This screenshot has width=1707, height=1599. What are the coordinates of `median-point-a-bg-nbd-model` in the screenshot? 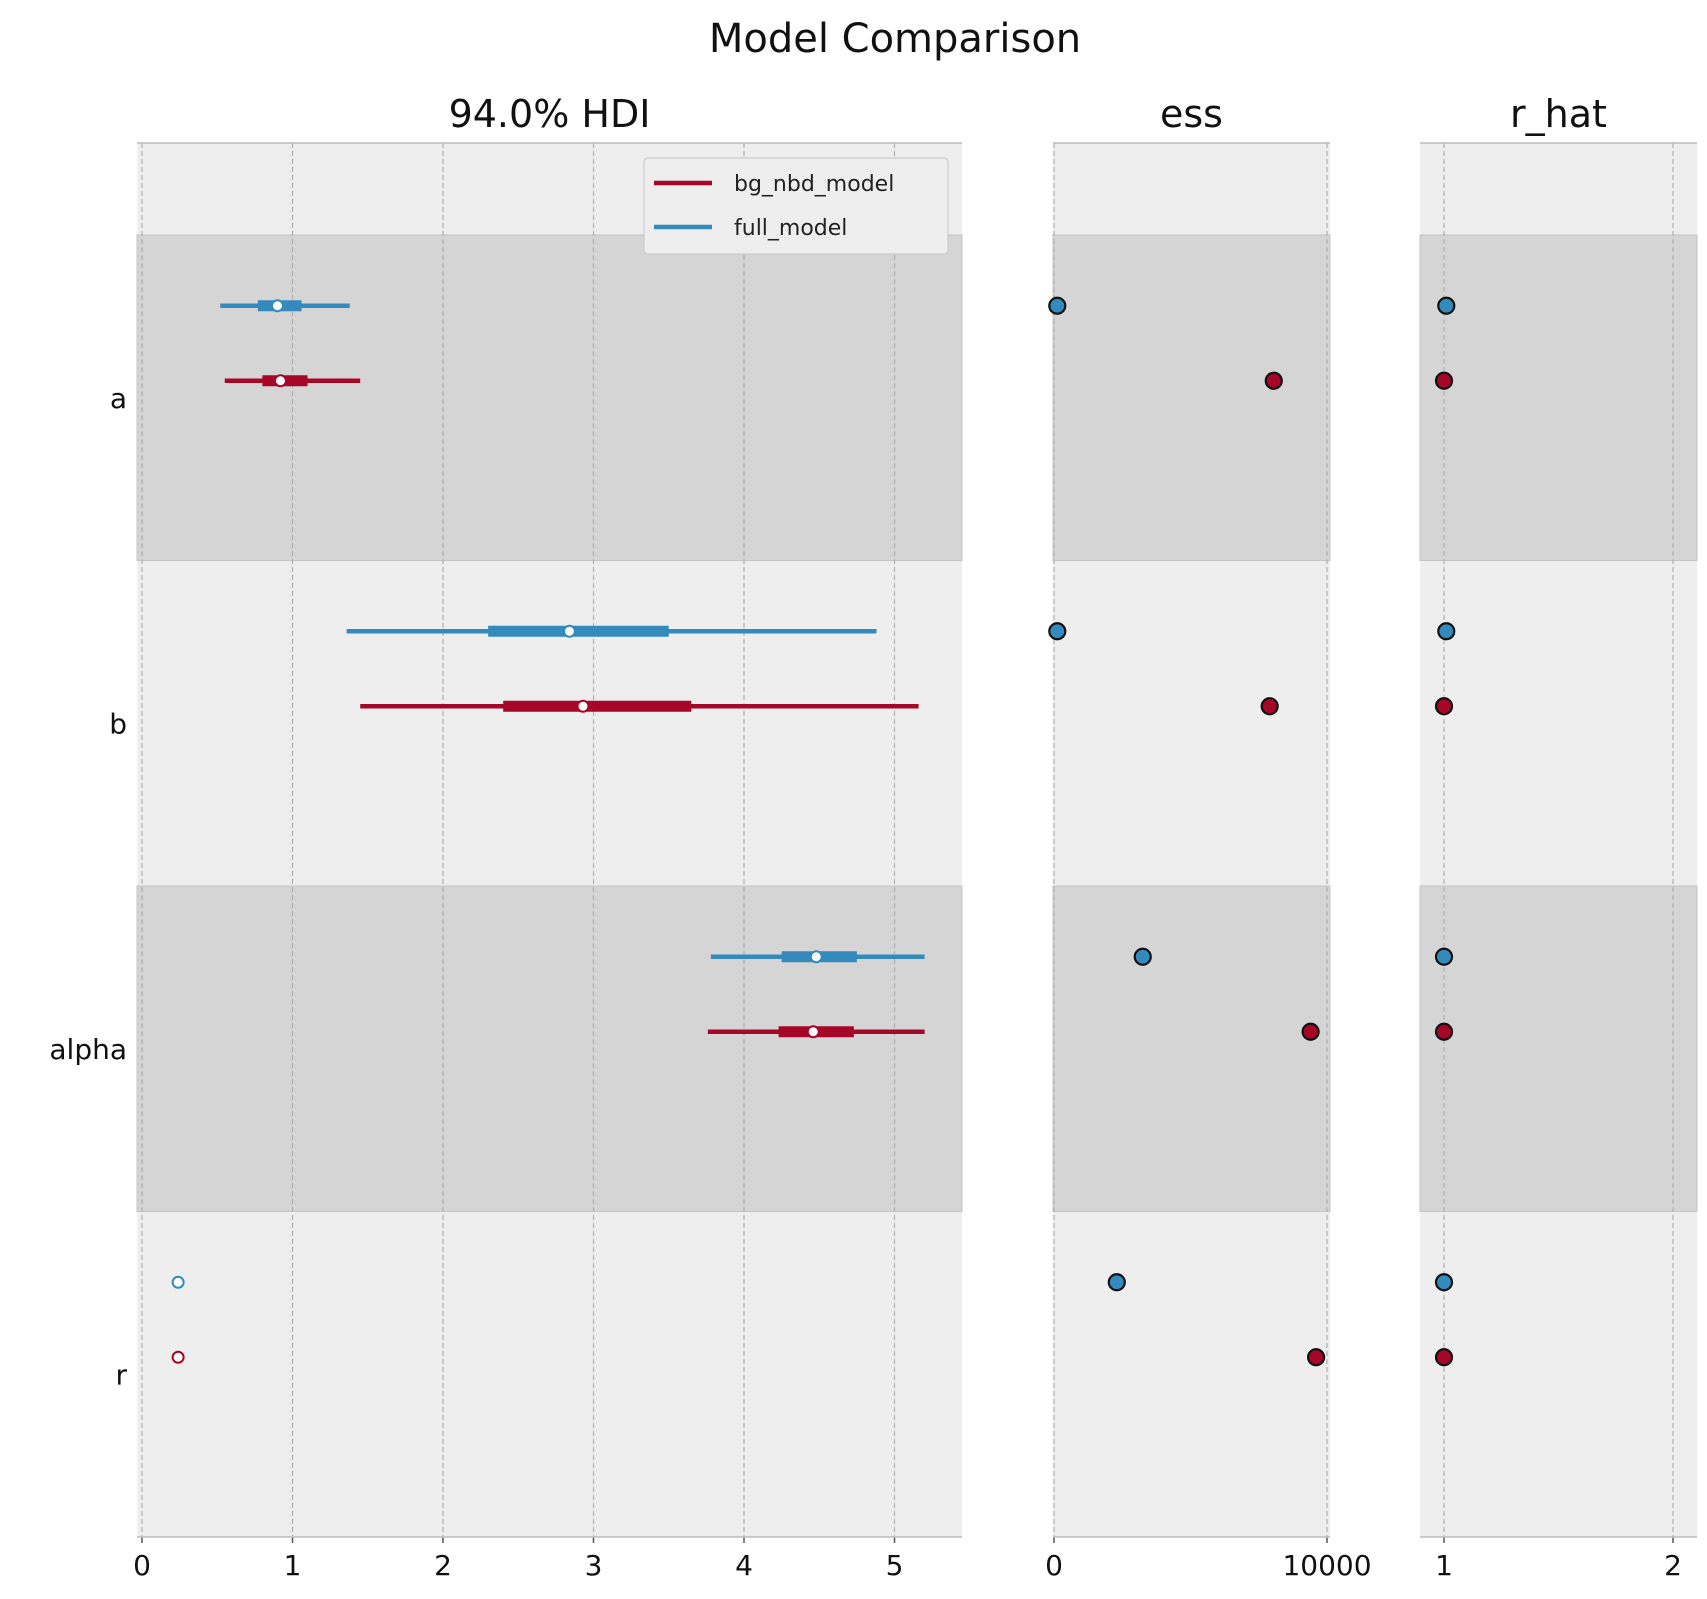 It's located at (280, 381).